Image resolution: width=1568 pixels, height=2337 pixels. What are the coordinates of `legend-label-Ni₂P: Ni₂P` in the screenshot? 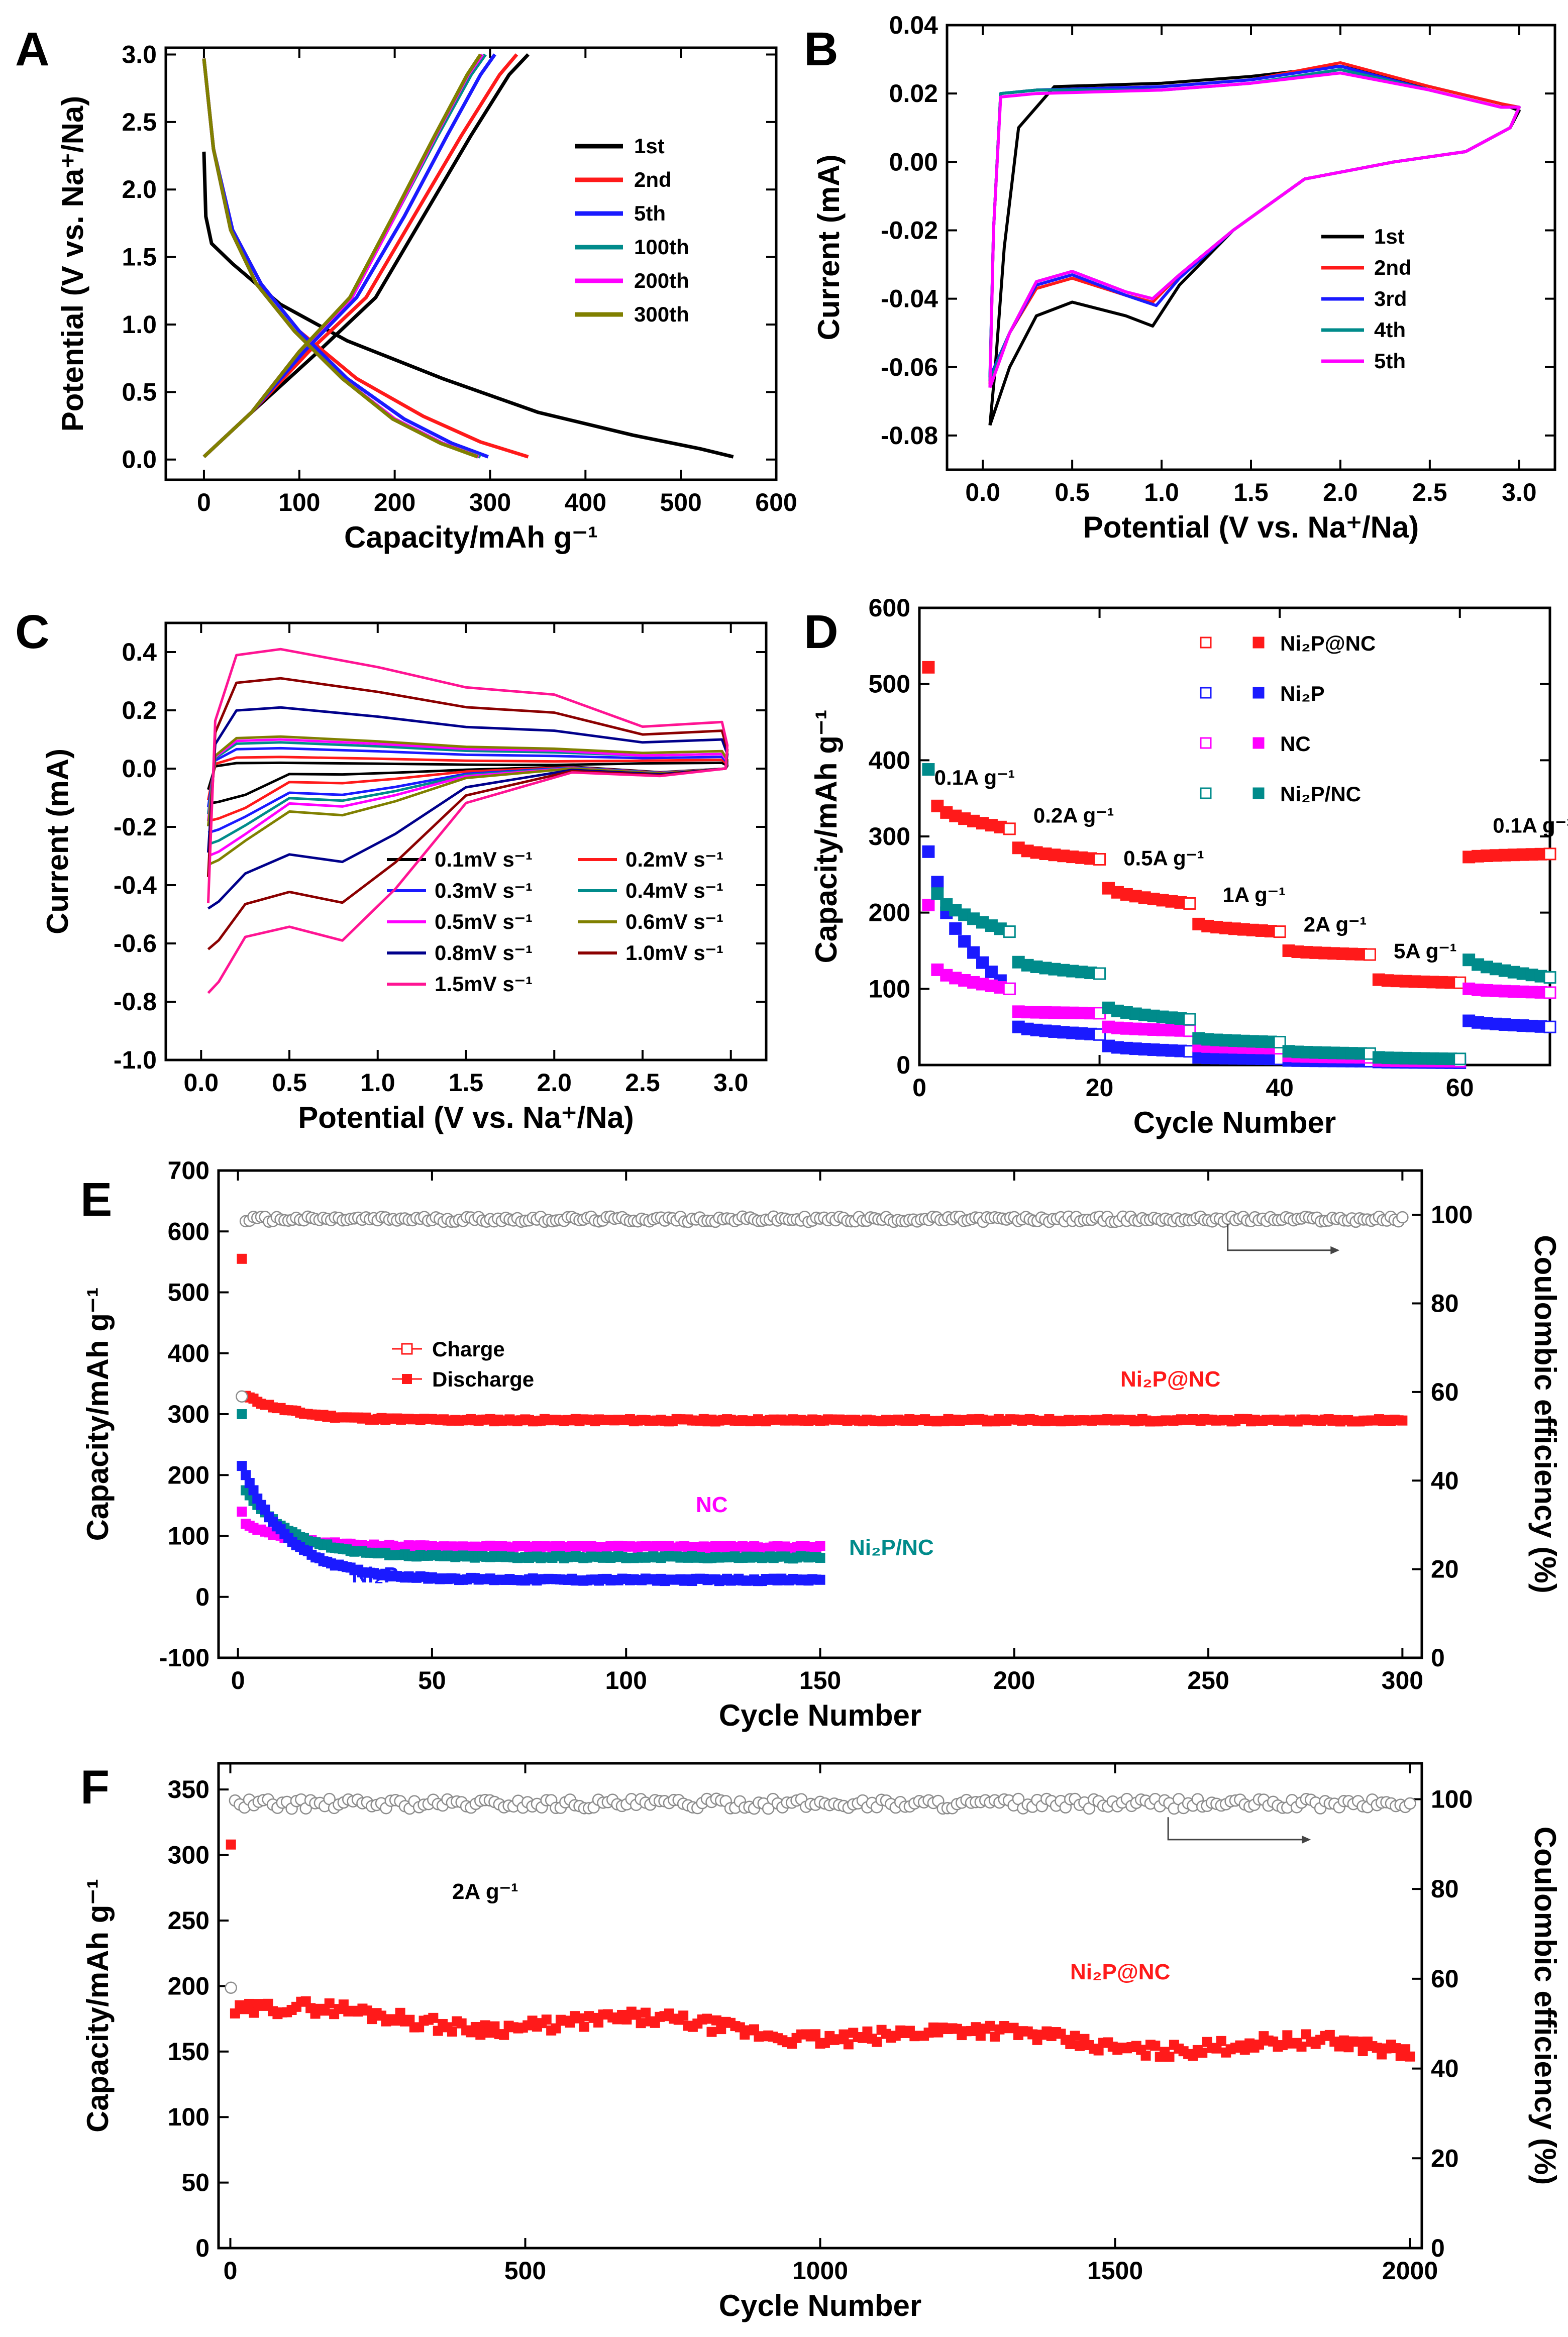 It's located at (1302, 693).